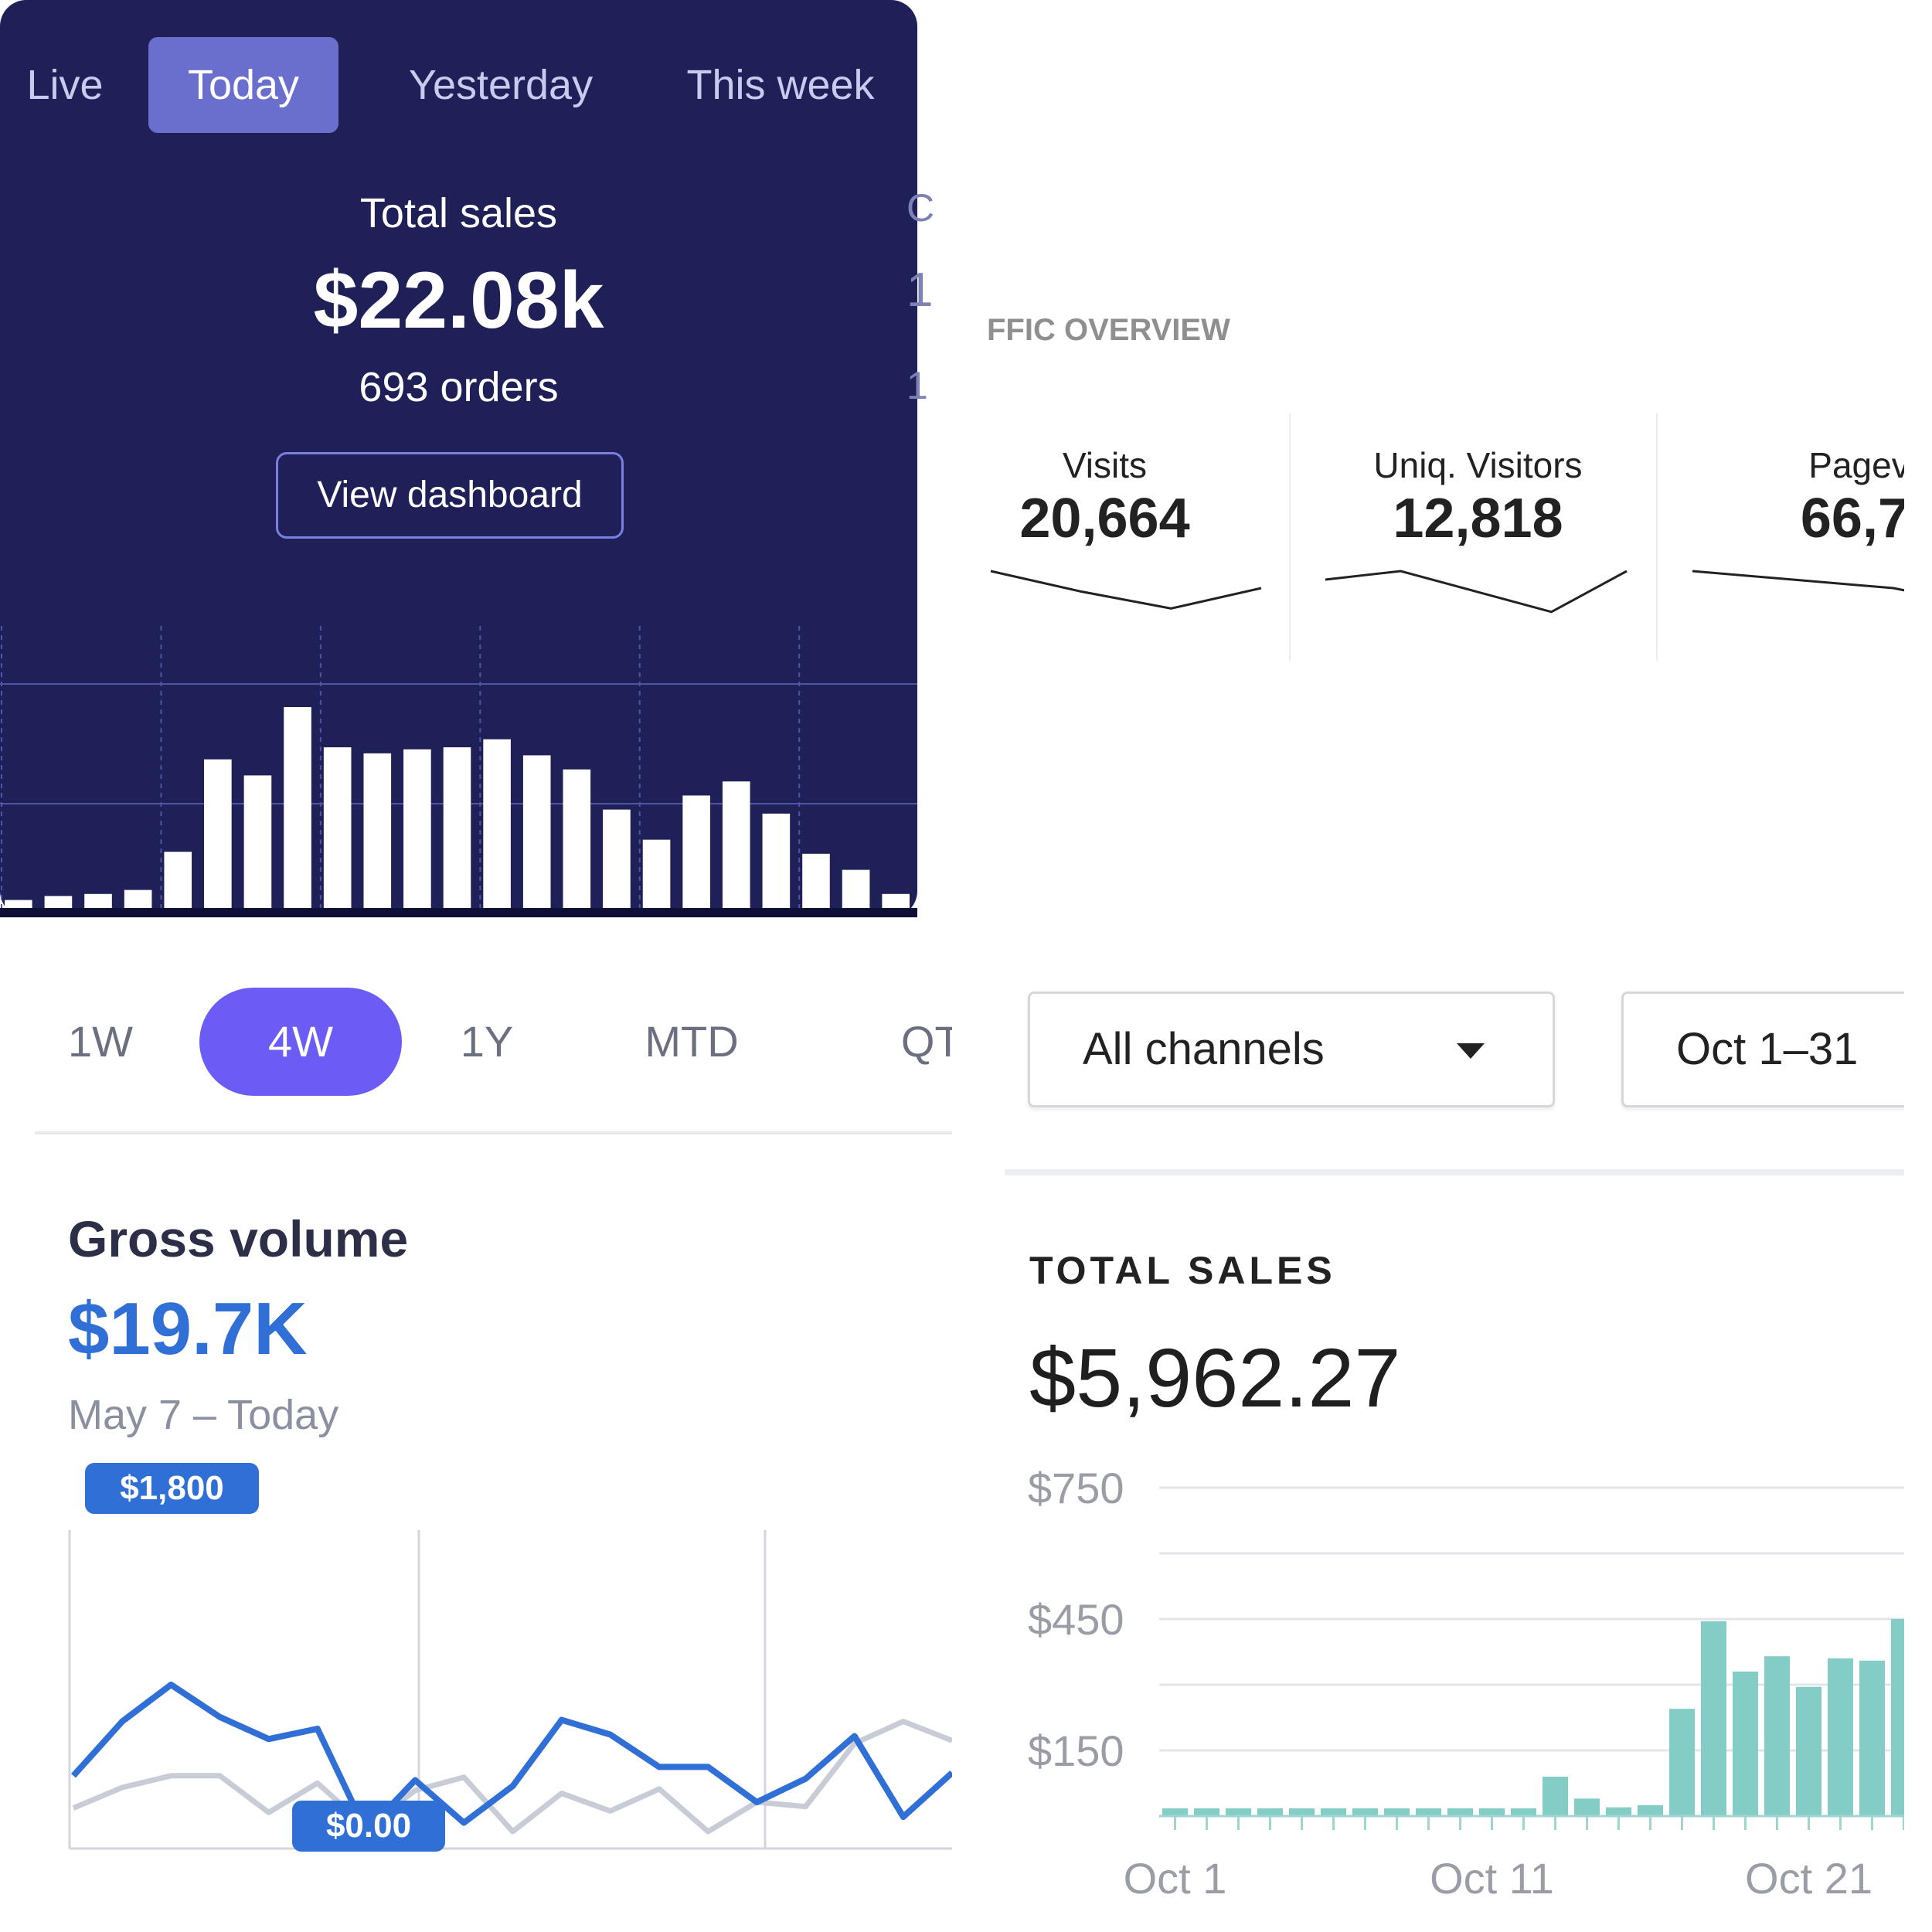 Image resolution: width=1932 pixels, height=1932 pixels. I want to click on daily-sales-chart: $750 $450 $150 Oct 1 Oct 11 Oct 21, so click(1466, 1684).